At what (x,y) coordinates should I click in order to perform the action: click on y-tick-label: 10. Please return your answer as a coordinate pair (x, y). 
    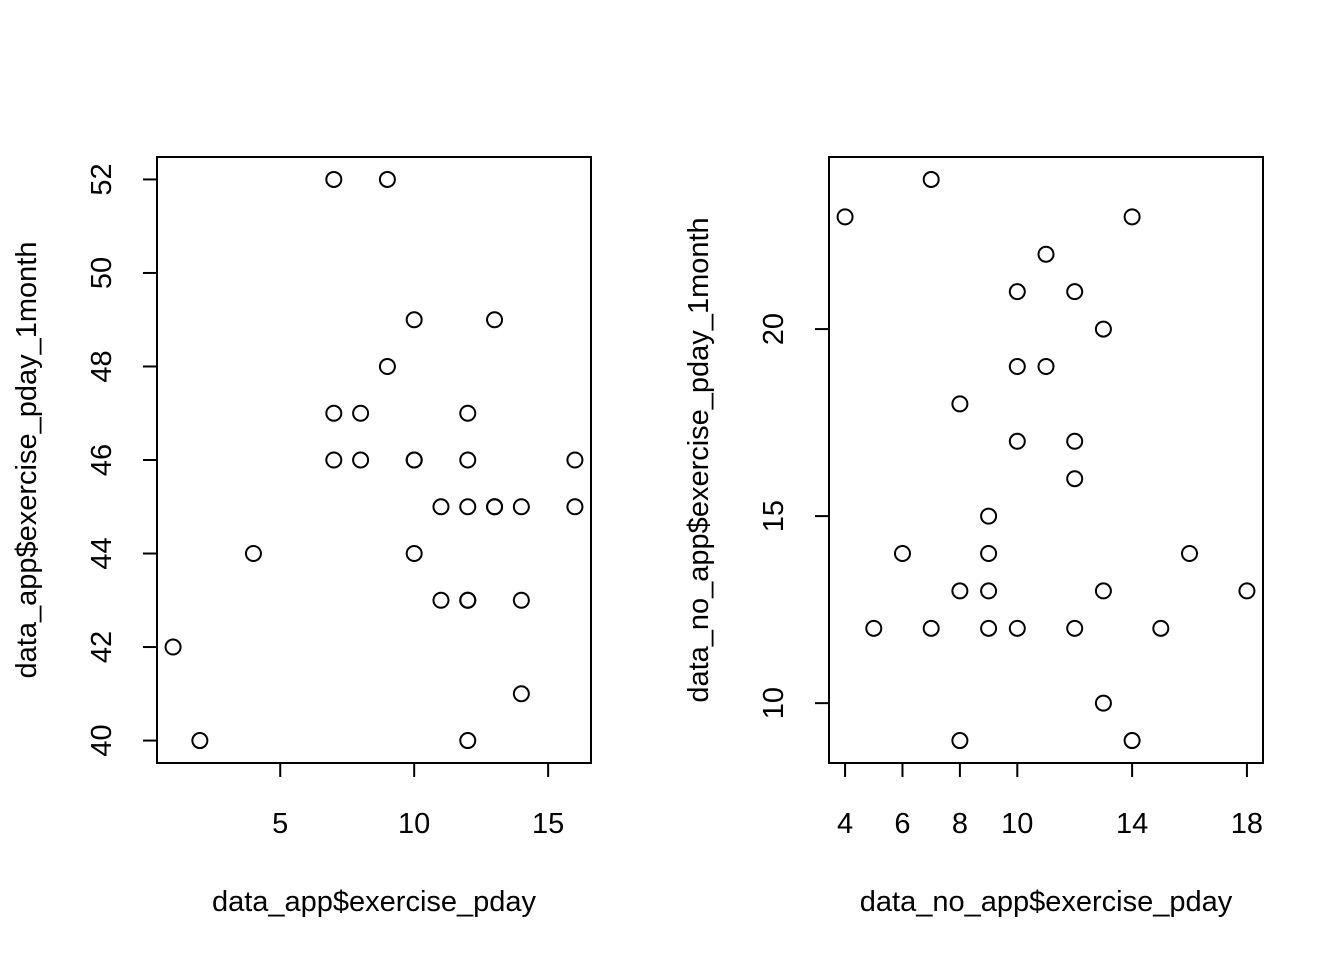
    Looking at the image, I should click on (774, 703).